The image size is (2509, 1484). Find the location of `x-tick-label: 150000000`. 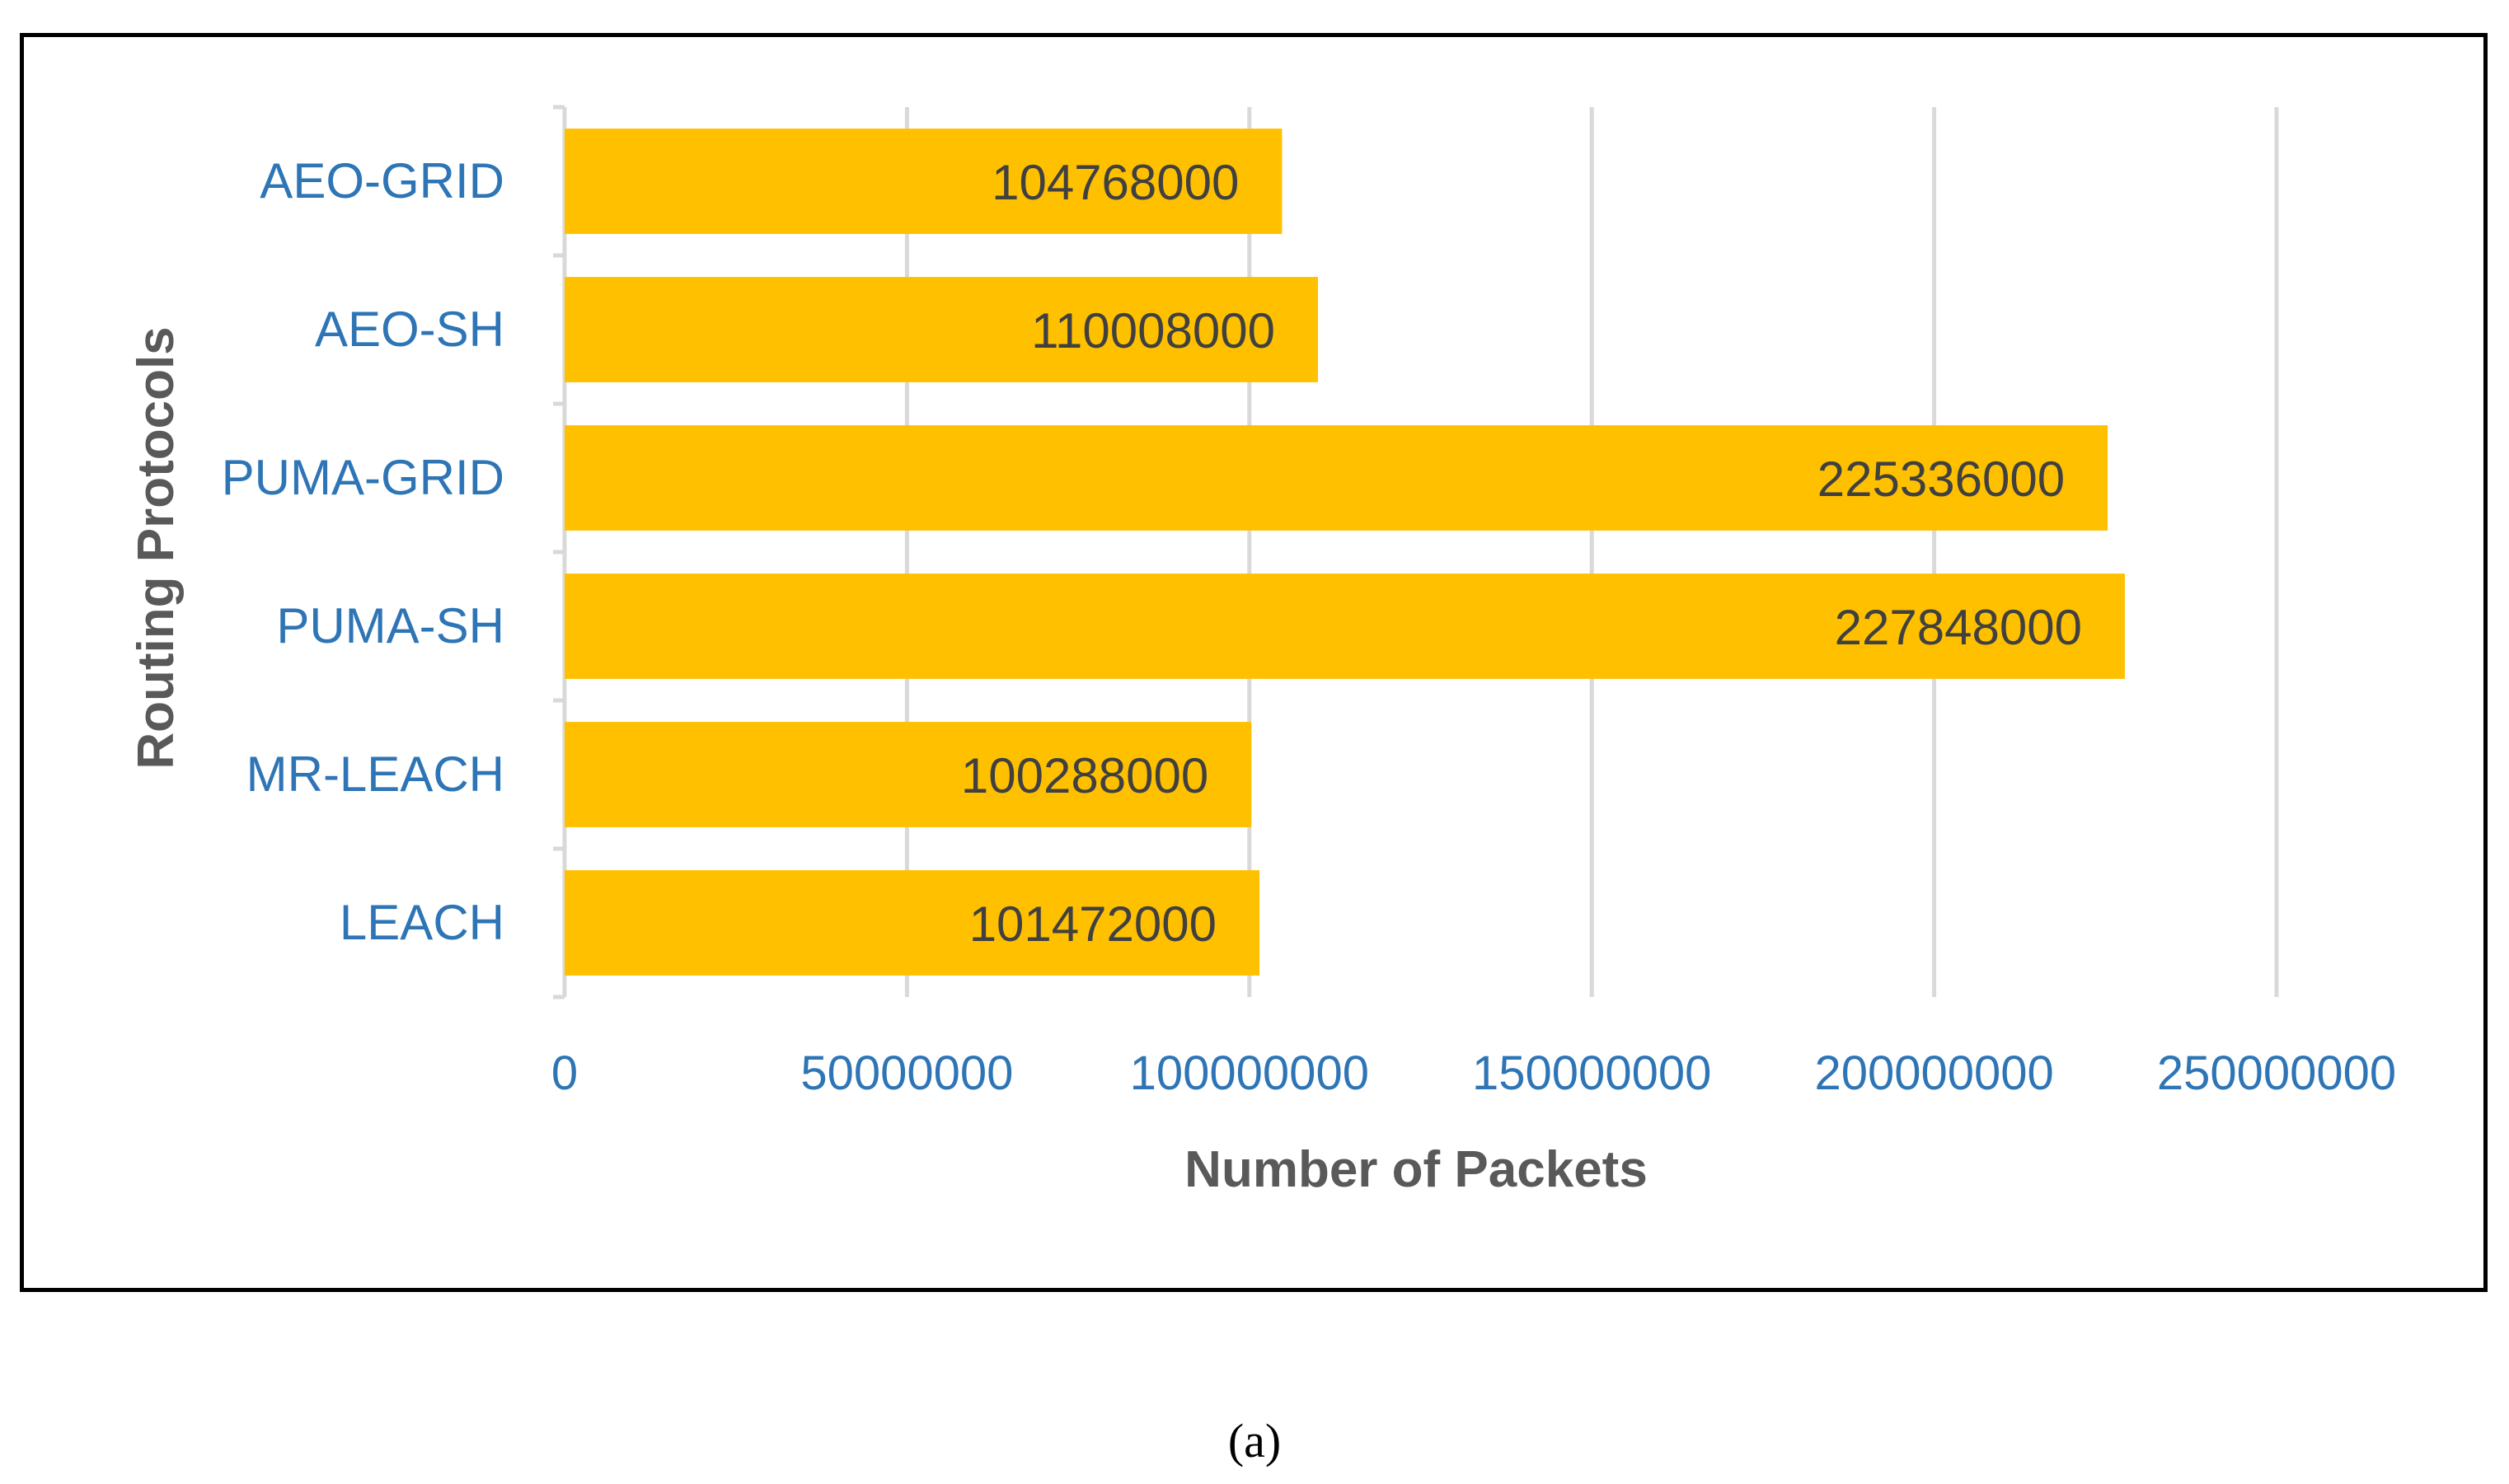

x-tick-label: 150000000 is located at coordinates (1591, 1073).